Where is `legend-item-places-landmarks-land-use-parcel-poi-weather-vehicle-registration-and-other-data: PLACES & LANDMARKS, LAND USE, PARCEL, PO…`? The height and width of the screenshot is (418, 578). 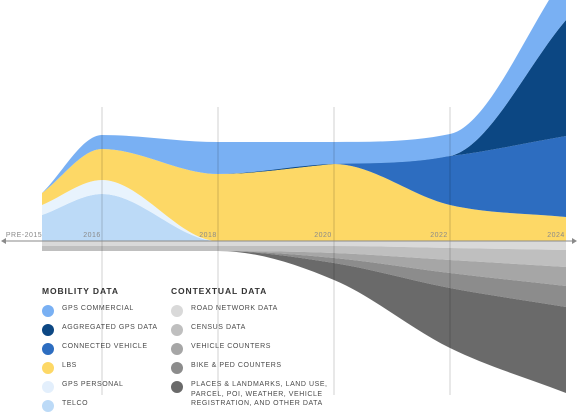 legend-item-places-landmarks-land-use-parcel-poi-weather-vehicle-registration-and-other-data: PLACES & LANDMARKS, LAND USE, PARCEL, PO… is located at coordinates (261, 394).